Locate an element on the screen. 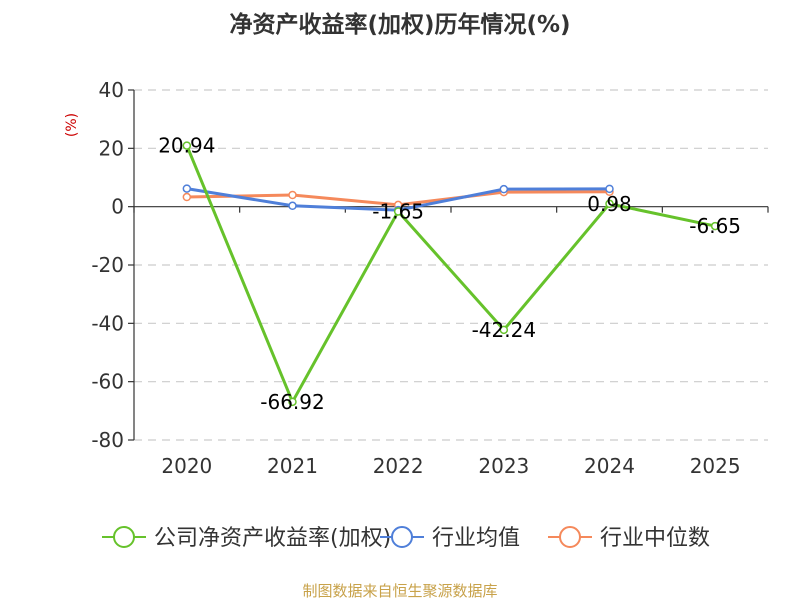 The height and width of the screenshot is (600, 800). y-tick-label: -40 is located at coordinates (107, 323).